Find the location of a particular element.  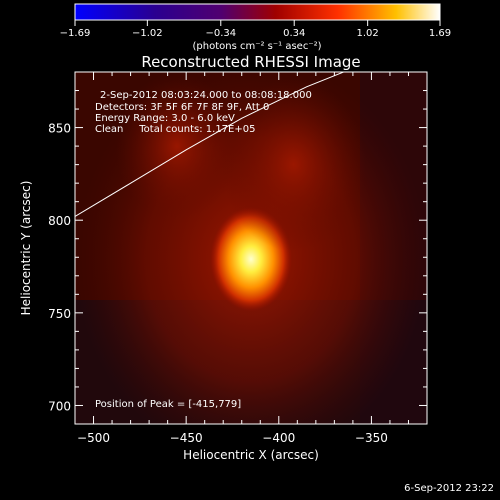

colorbar is located at coordinates (257, 12).